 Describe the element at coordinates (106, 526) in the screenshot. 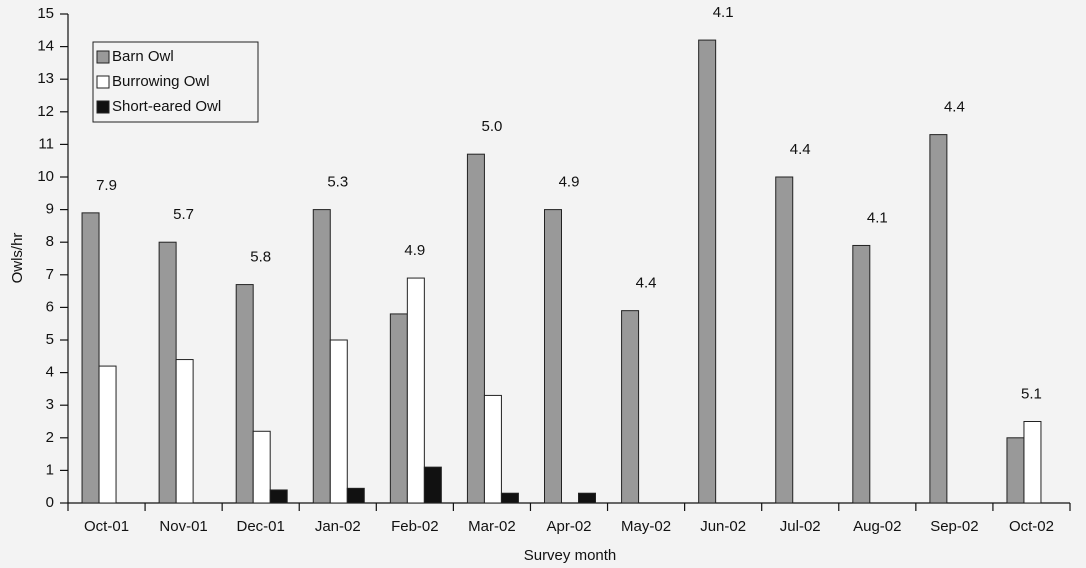

I see `x-tick-label: Oct-01` at that location.